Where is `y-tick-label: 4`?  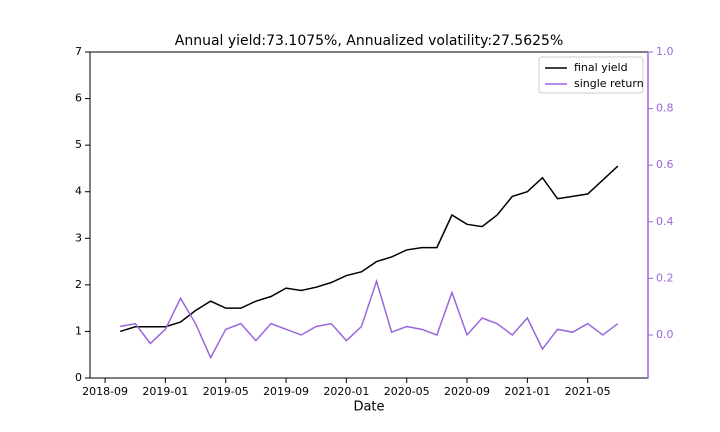
y-tick-label: 4 is located at coordinates (78, 191).